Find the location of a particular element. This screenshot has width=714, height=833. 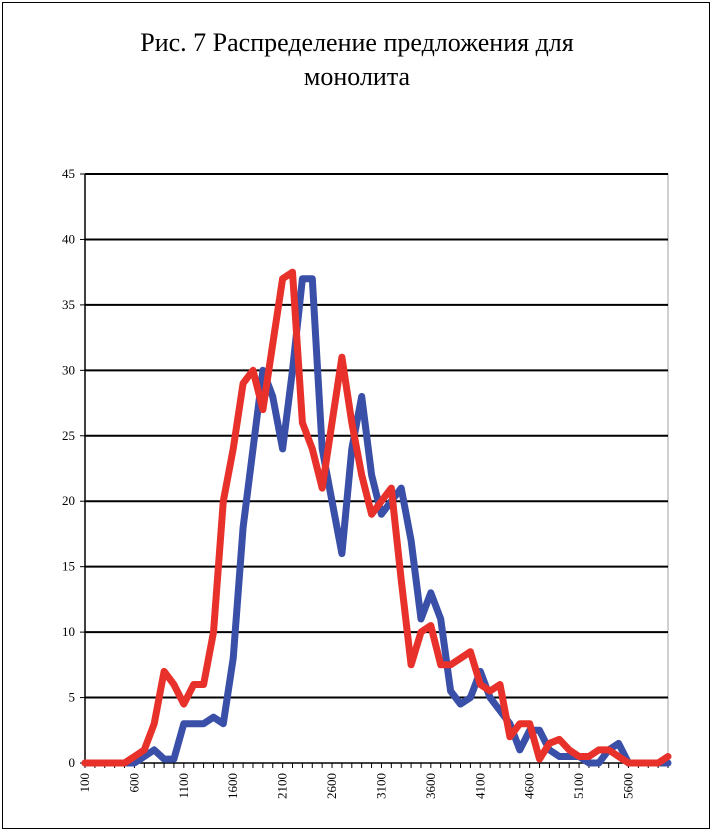

x-tick-label: 100 is located at coordinates (84, 783).